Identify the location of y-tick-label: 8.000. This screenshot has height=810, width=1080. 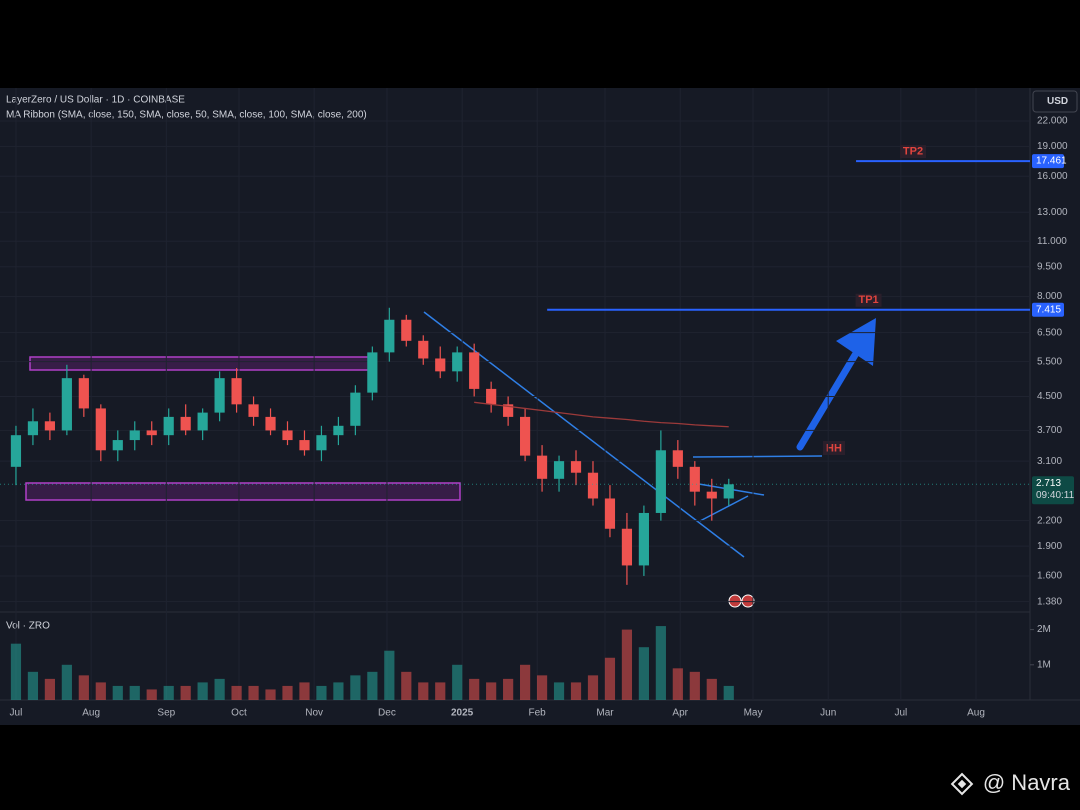
(1049, 296).